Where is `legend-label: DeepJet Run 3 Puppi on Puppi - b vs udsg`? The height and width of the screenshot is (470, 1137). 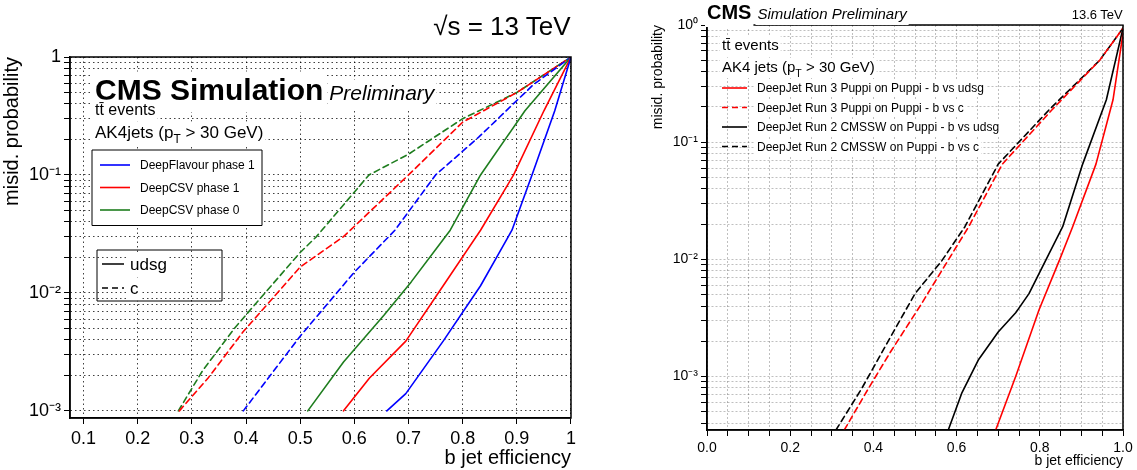 legend-label: DeepJet Run 3 Puppi on Puppi - b vs udsg is located at coordinates (870, 88).